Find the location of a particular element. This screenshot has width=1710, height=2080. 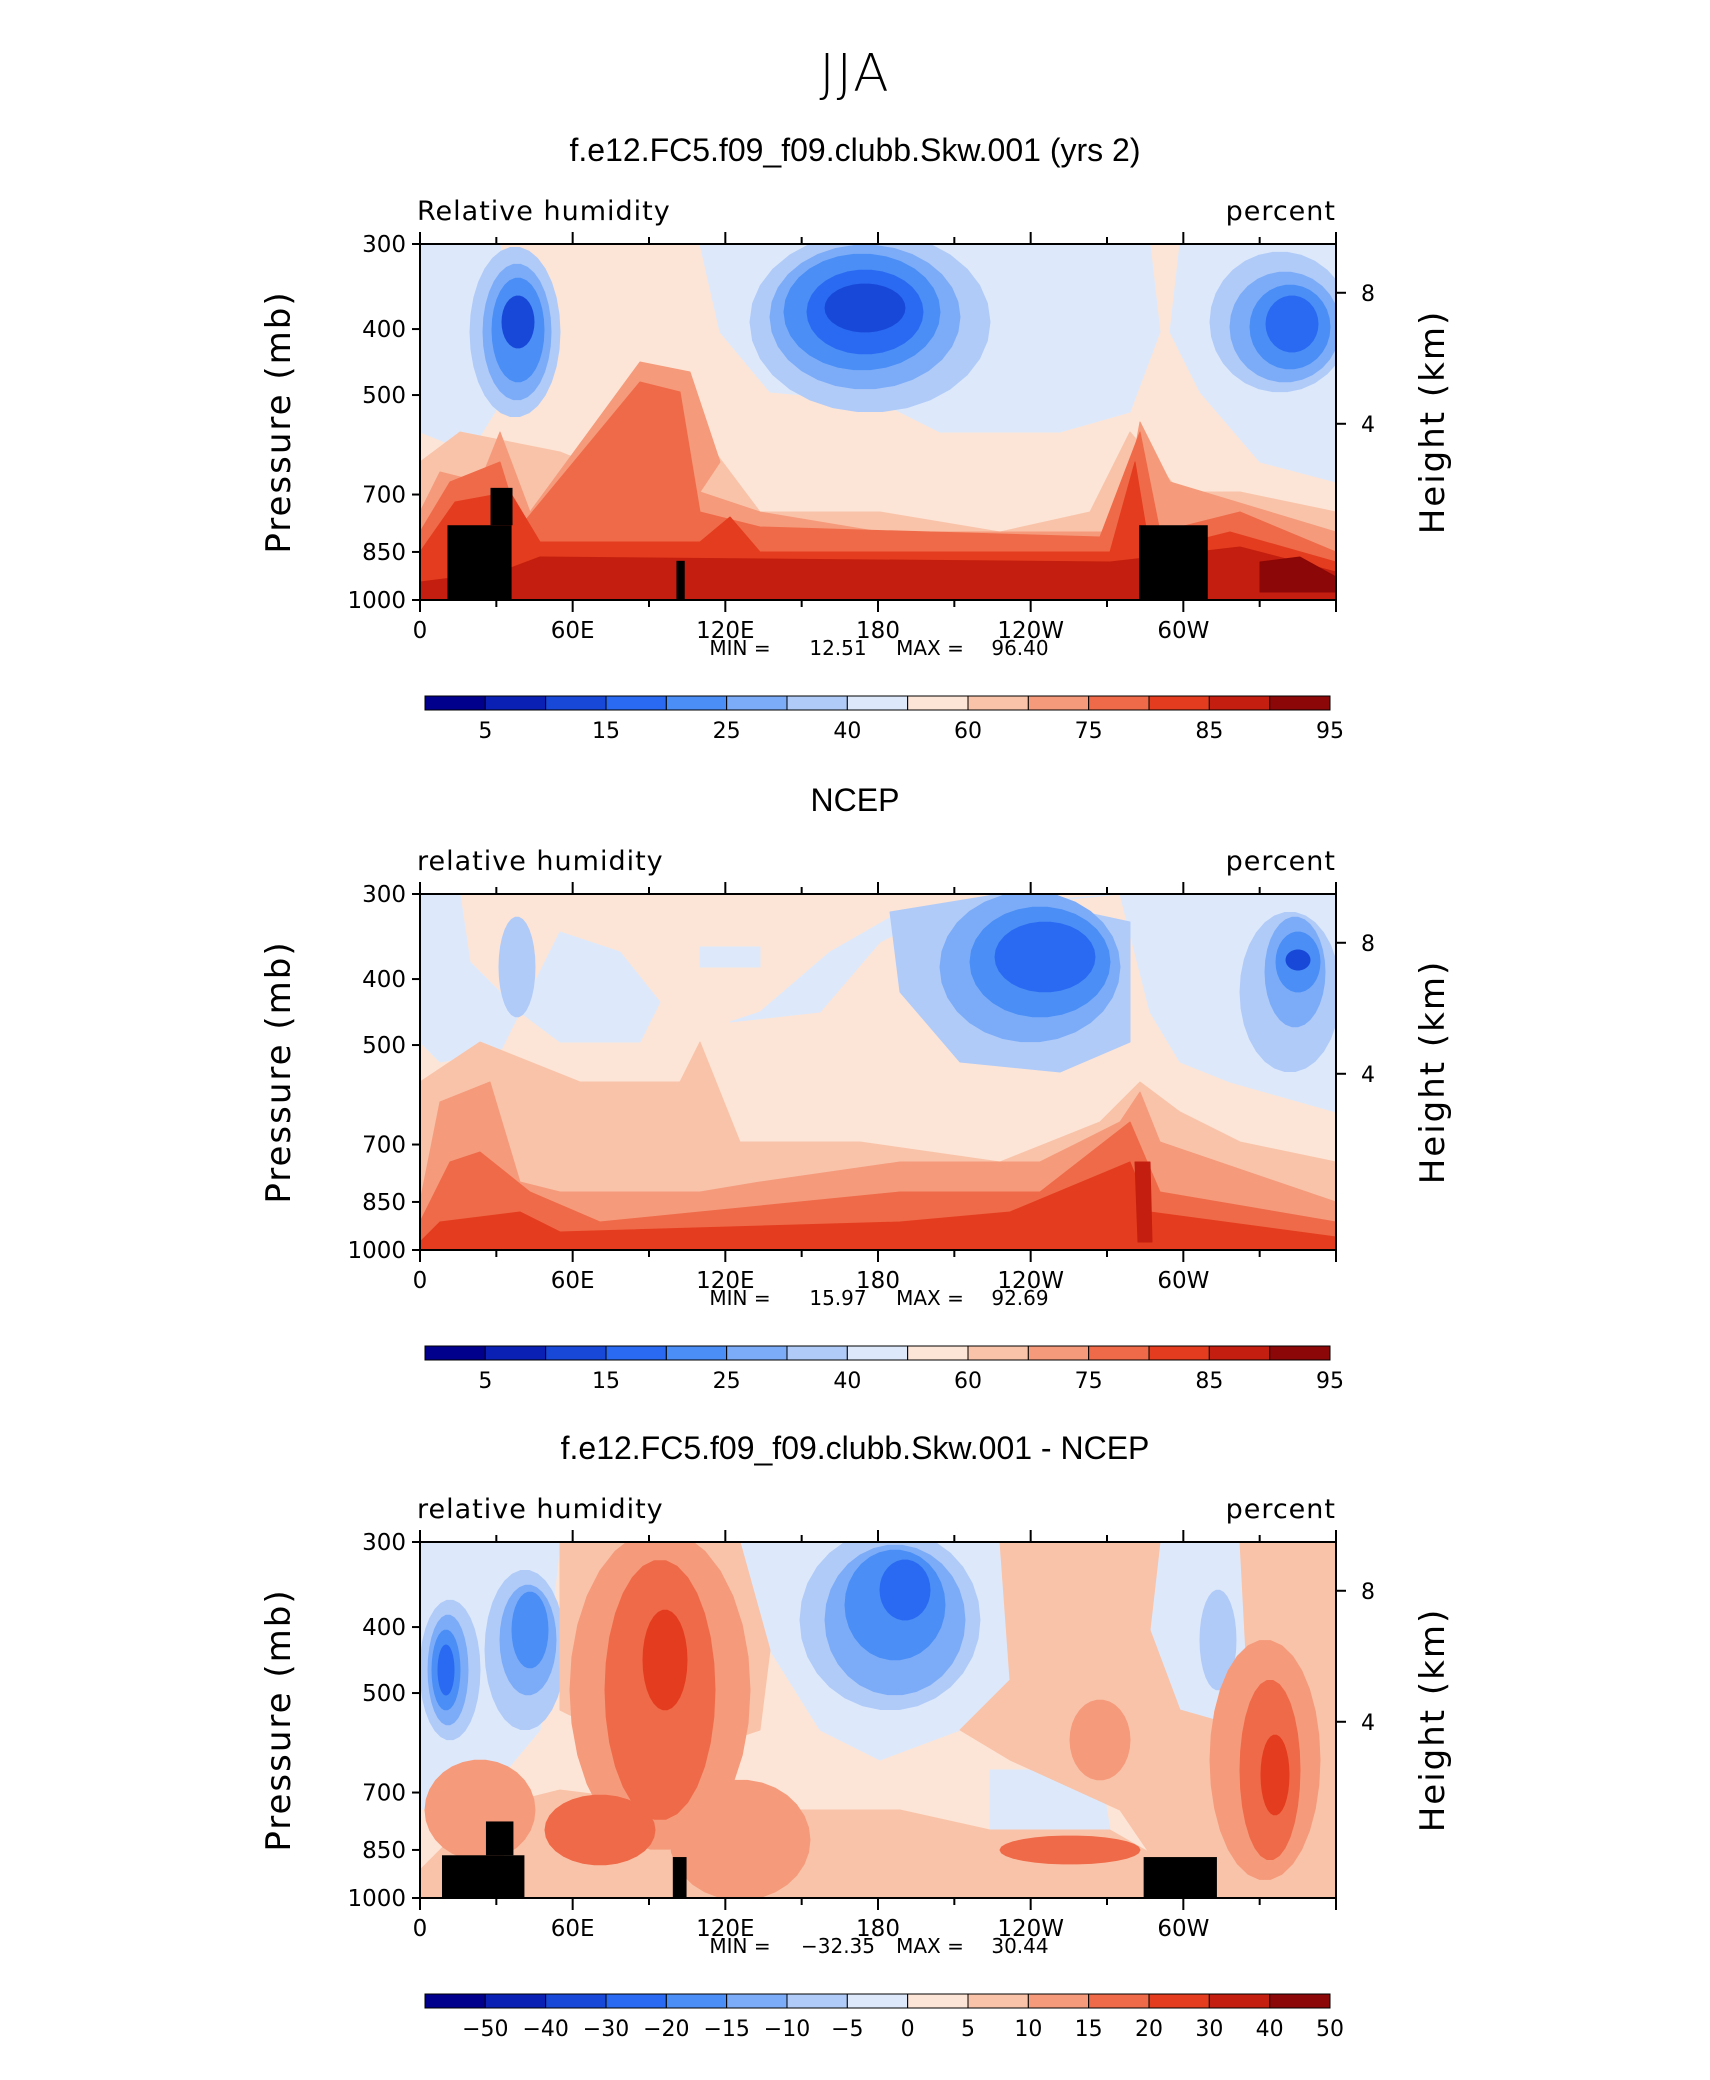

colorbar-label: 0 is located at coordinates (908, 2029).